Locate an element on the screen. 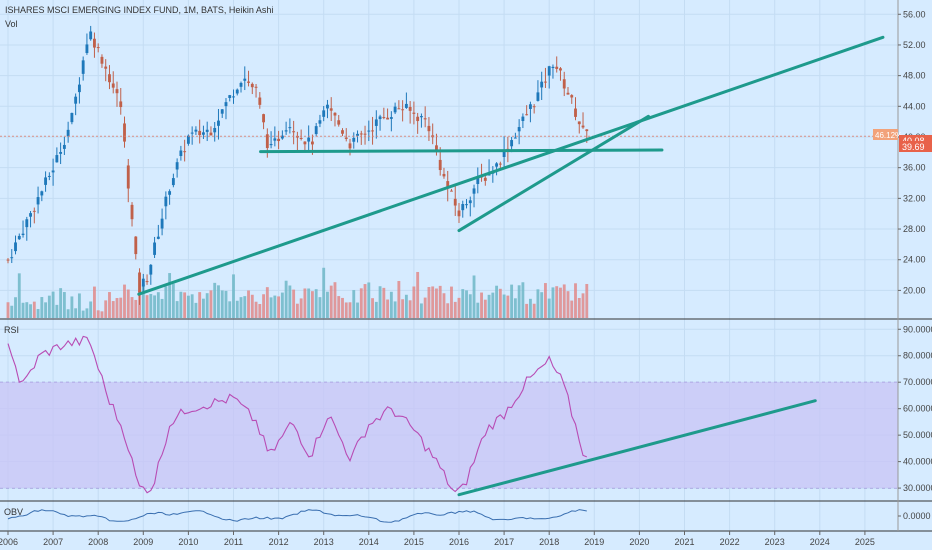 Image resolution: width=932 pixels, height=550 pixels. time-tick-7: 2013 is located at coordinates (324, 542).